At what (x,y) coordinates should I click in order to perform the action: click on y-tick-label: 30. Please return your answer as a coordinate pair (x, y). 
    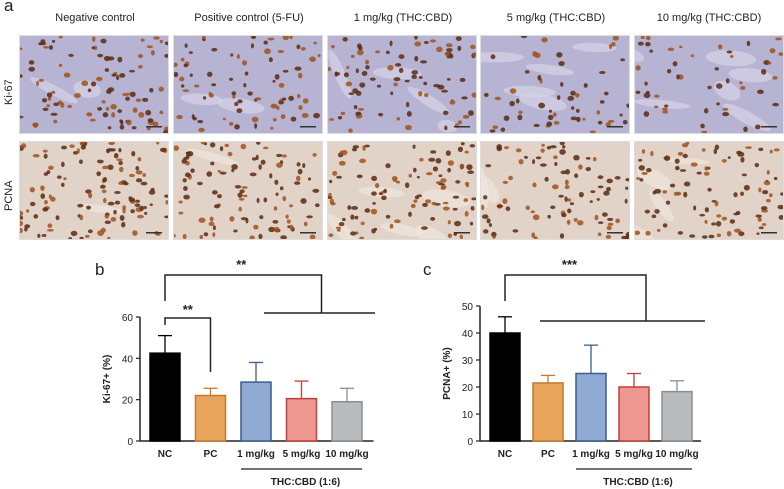
    Looking at the image, I should click on (468, 361).